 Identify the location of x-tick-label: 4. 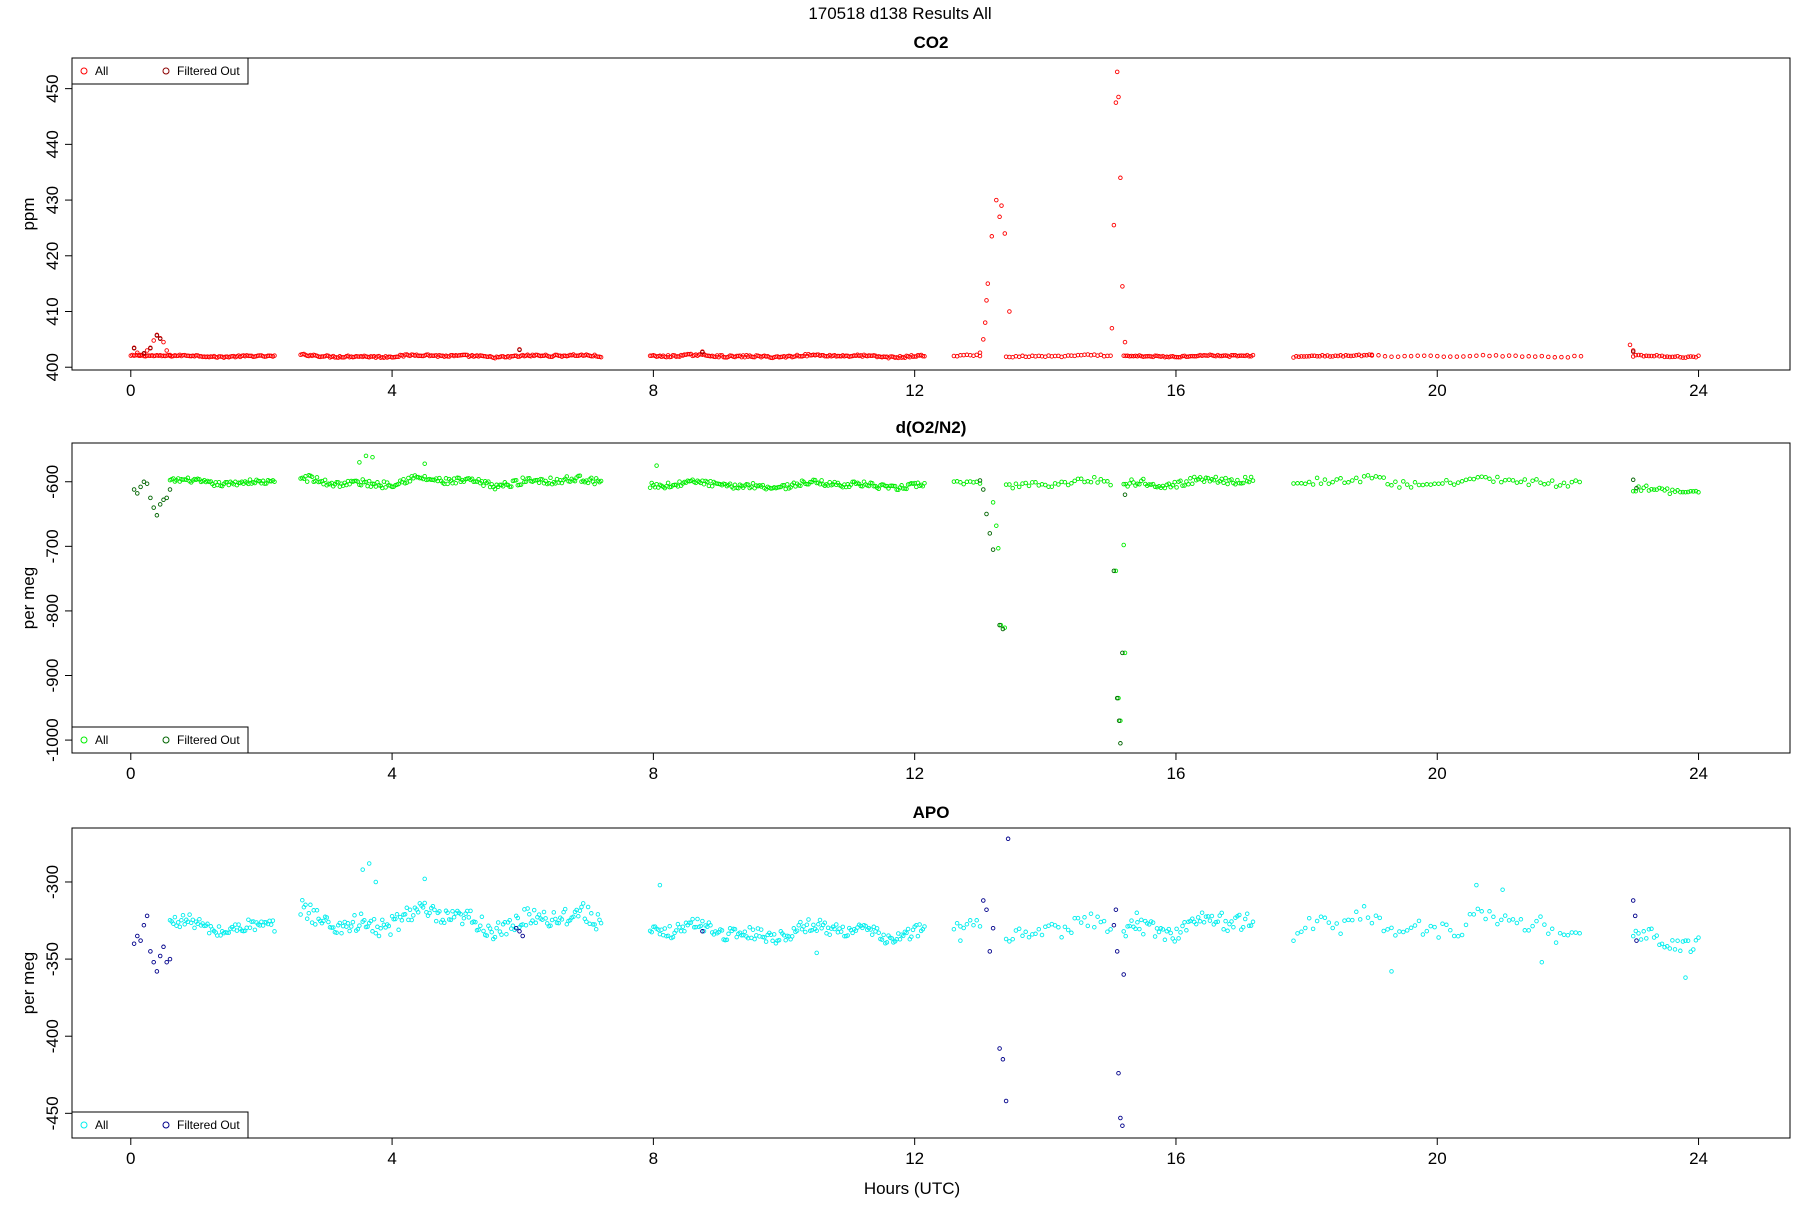
(391, 390).